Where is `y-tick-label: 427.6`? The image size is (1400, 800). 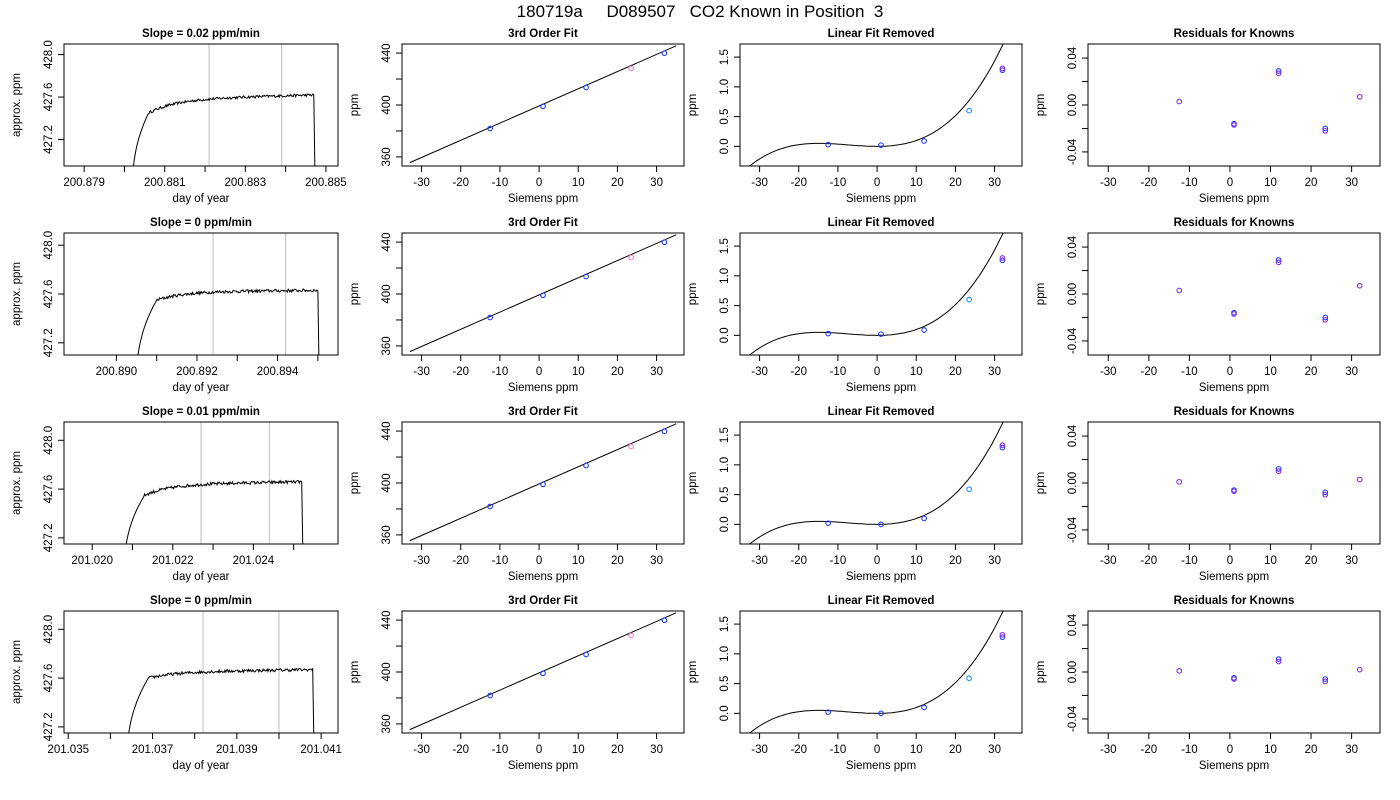 y-tick-label: 427.6 is located at coordinates (49, 97).